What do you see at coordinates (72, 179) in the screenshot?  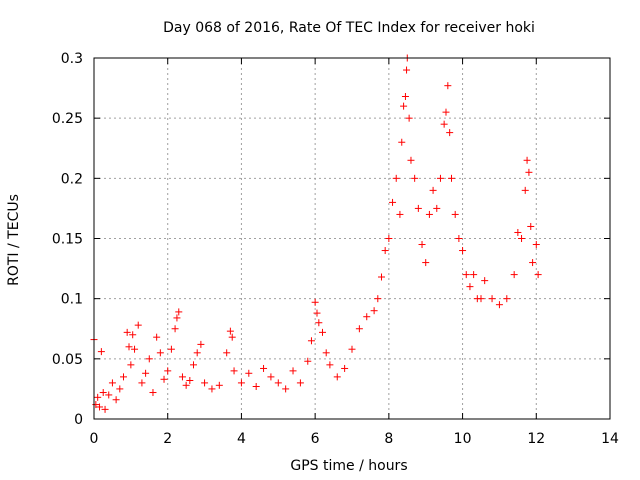 I see `y-tick-label: 0.2` at bounding box center [72, 179].